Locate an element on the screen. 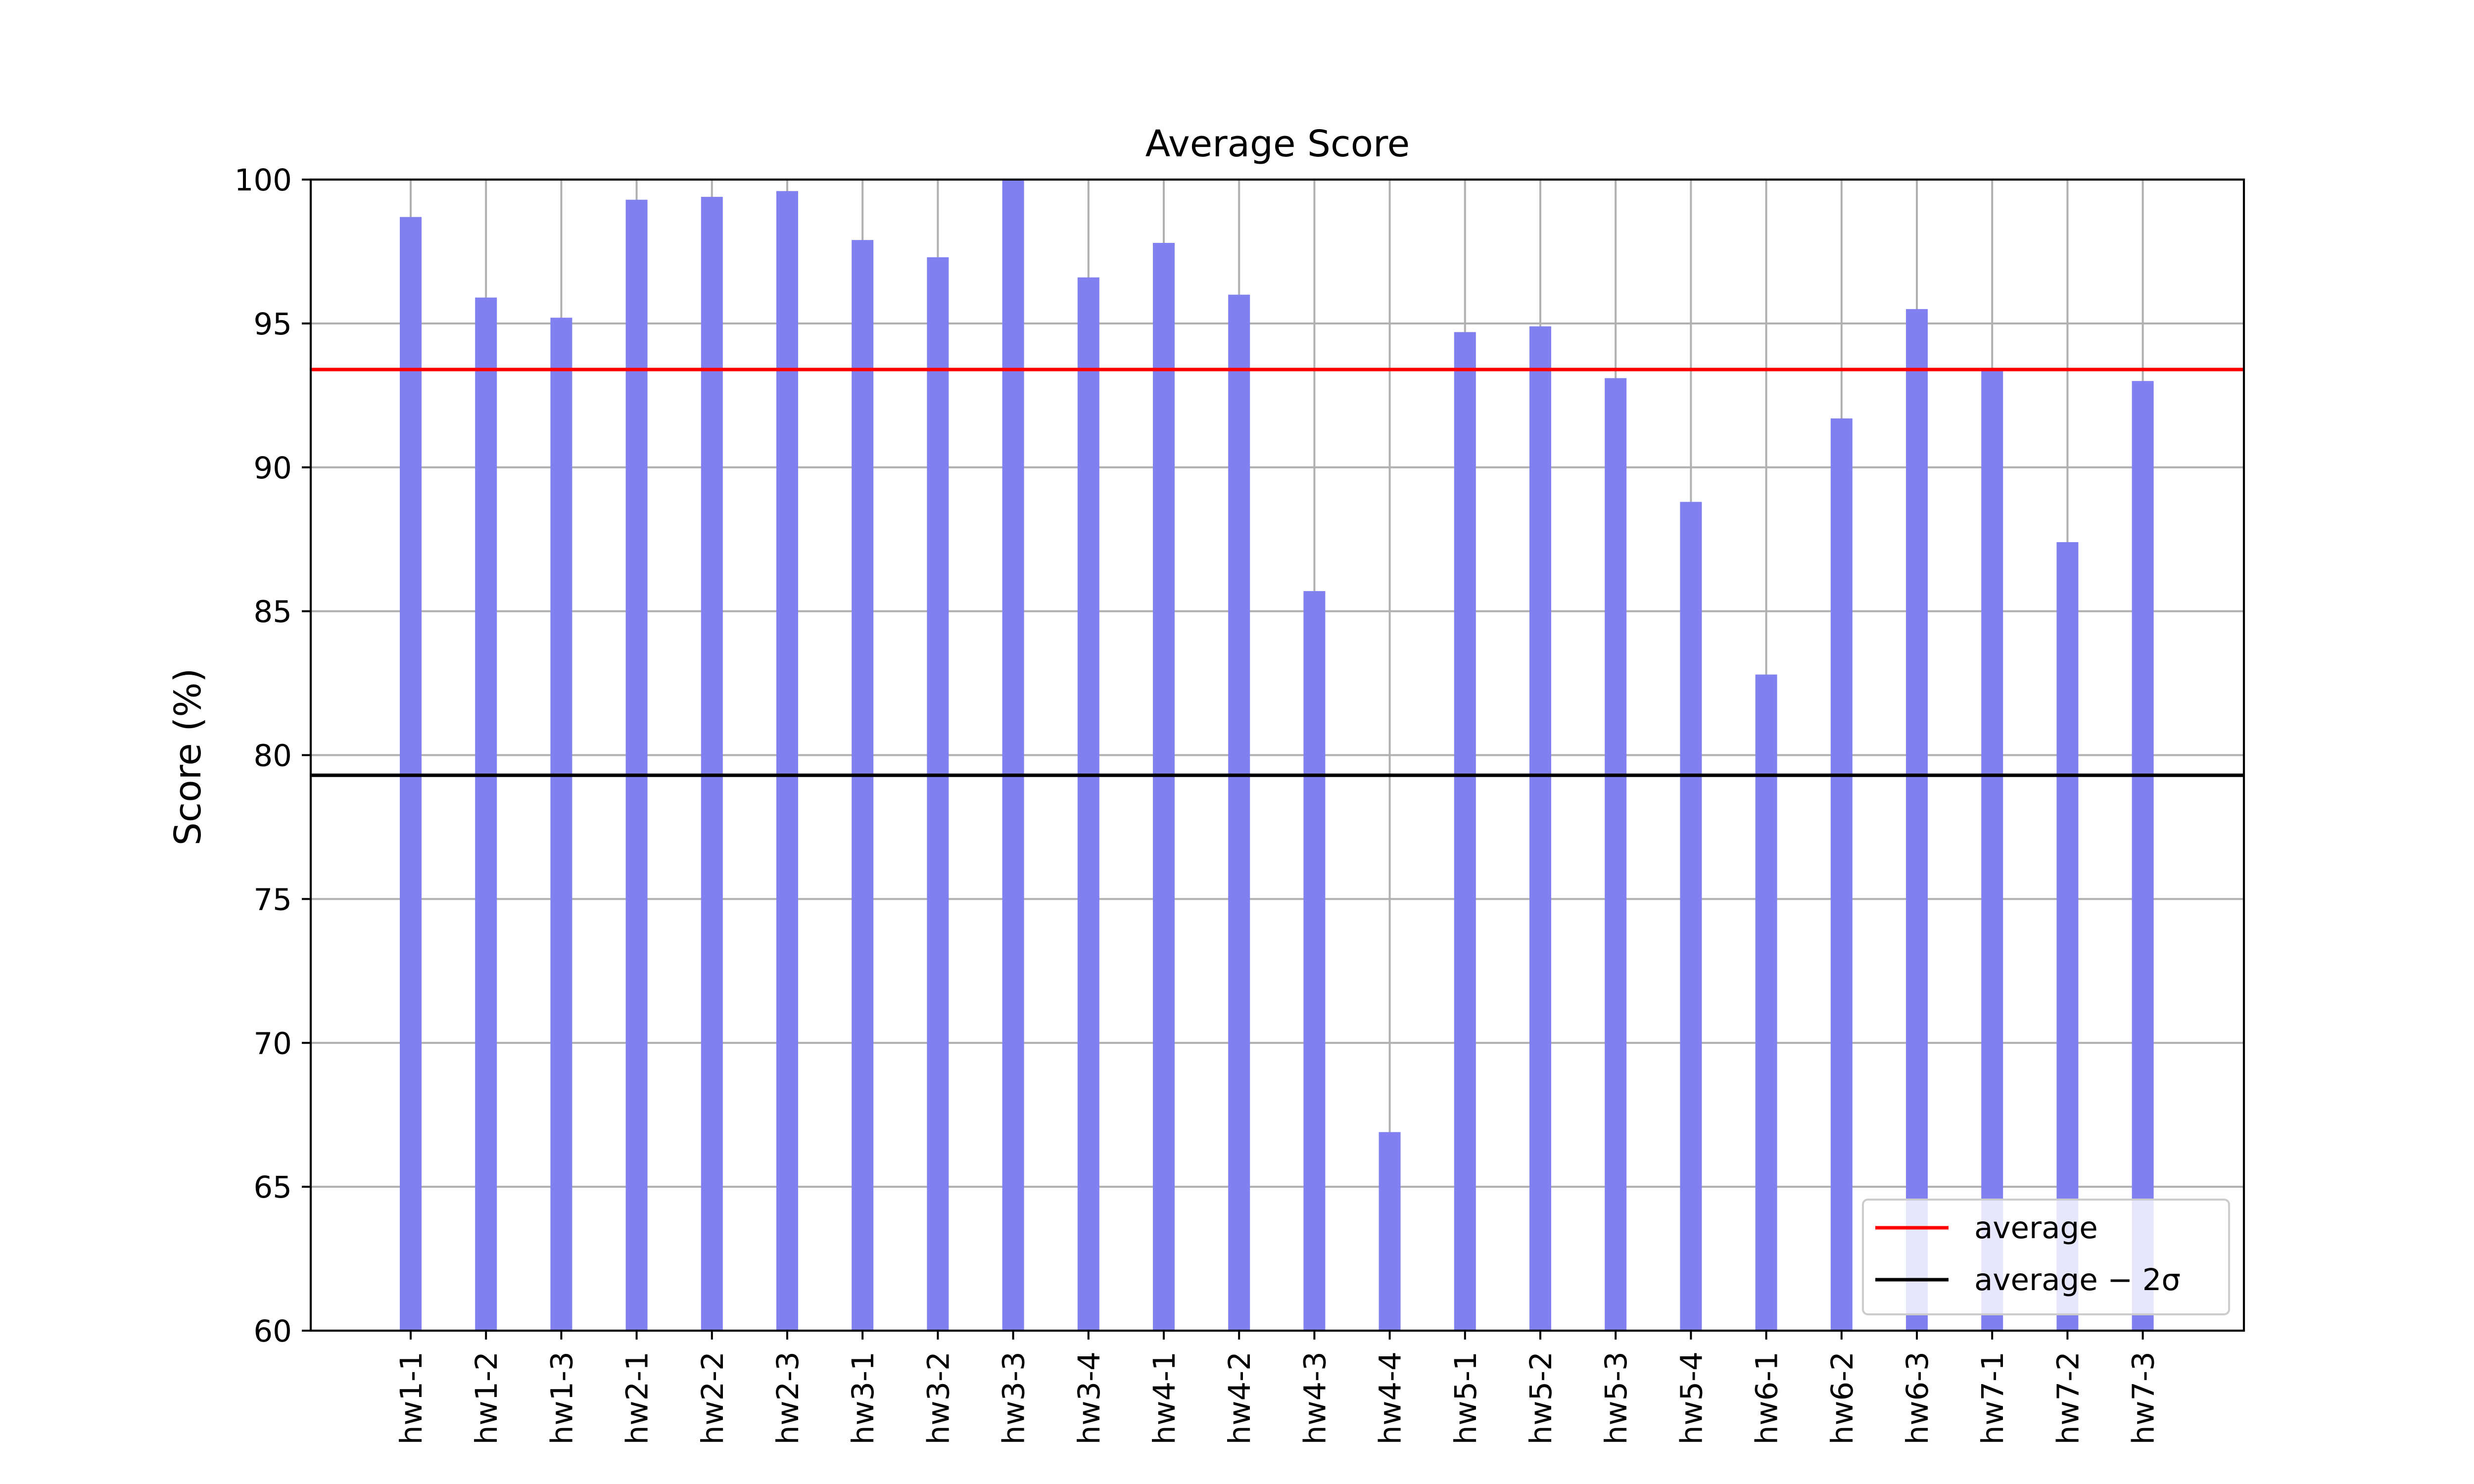 The height and width of the screenshot is (1484, 2474). x-tick-label: hw2-3 is located at coordinates (788, 1397).